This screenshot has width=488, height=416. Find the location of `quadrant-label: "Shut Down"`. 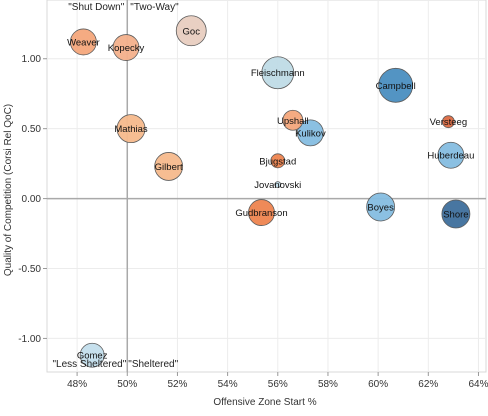

quadrant-label: "Shut Down" is located at coordinates (96, 7).